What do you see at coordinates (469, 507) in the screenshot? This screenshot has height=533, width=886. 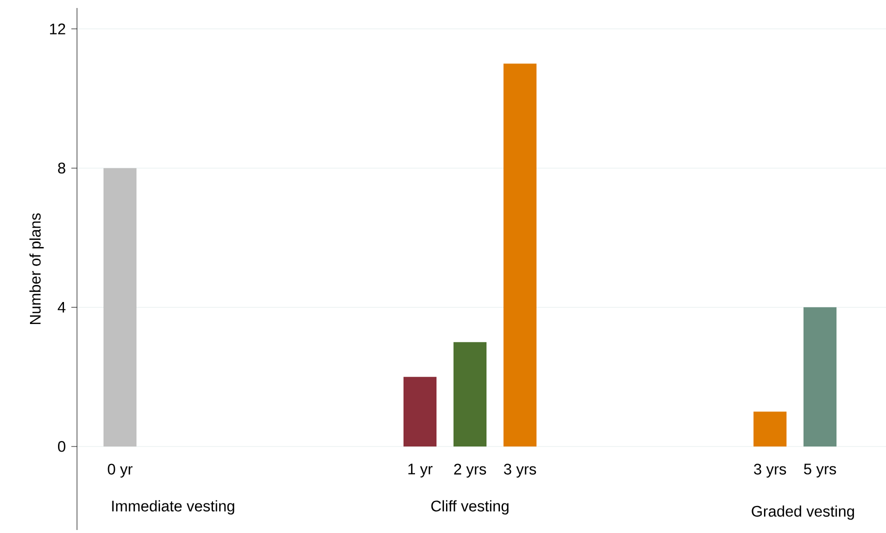 I see `annotation: Cliff vesting` at bounding box center [469, 507].